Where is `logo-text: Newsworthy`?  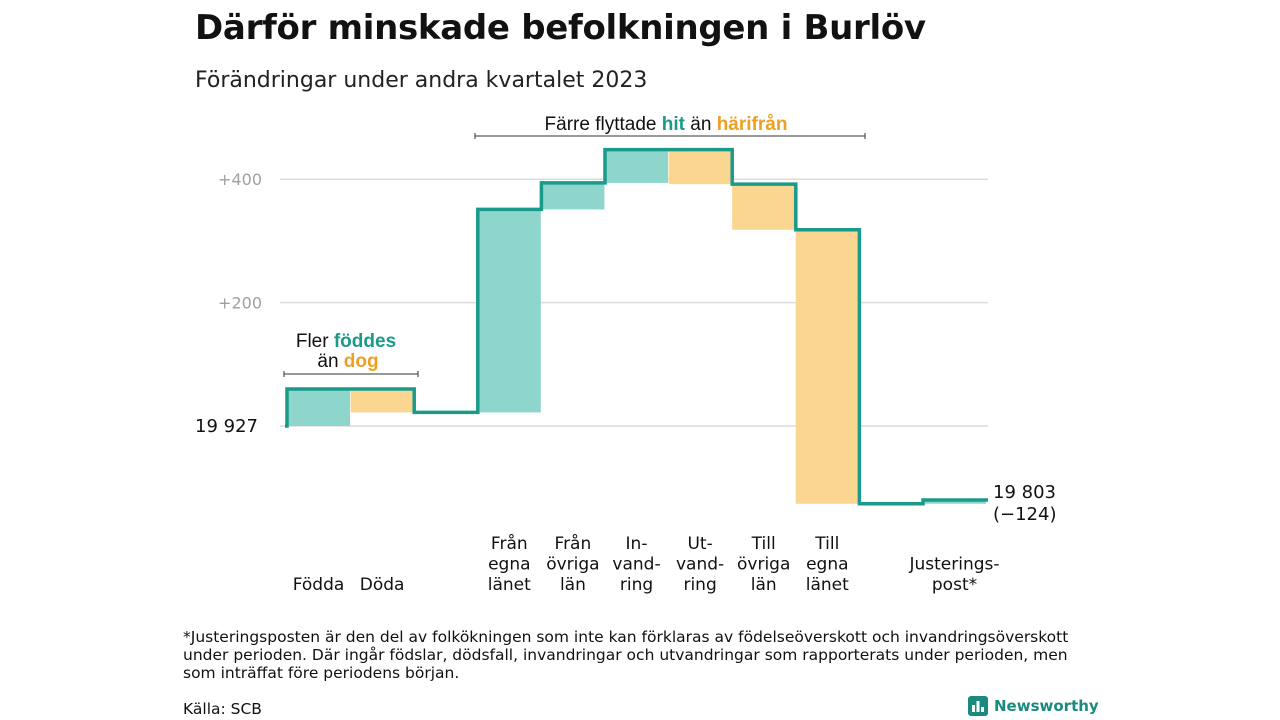
logo-text: Newsworthy is located at coordinates (1046, 706).